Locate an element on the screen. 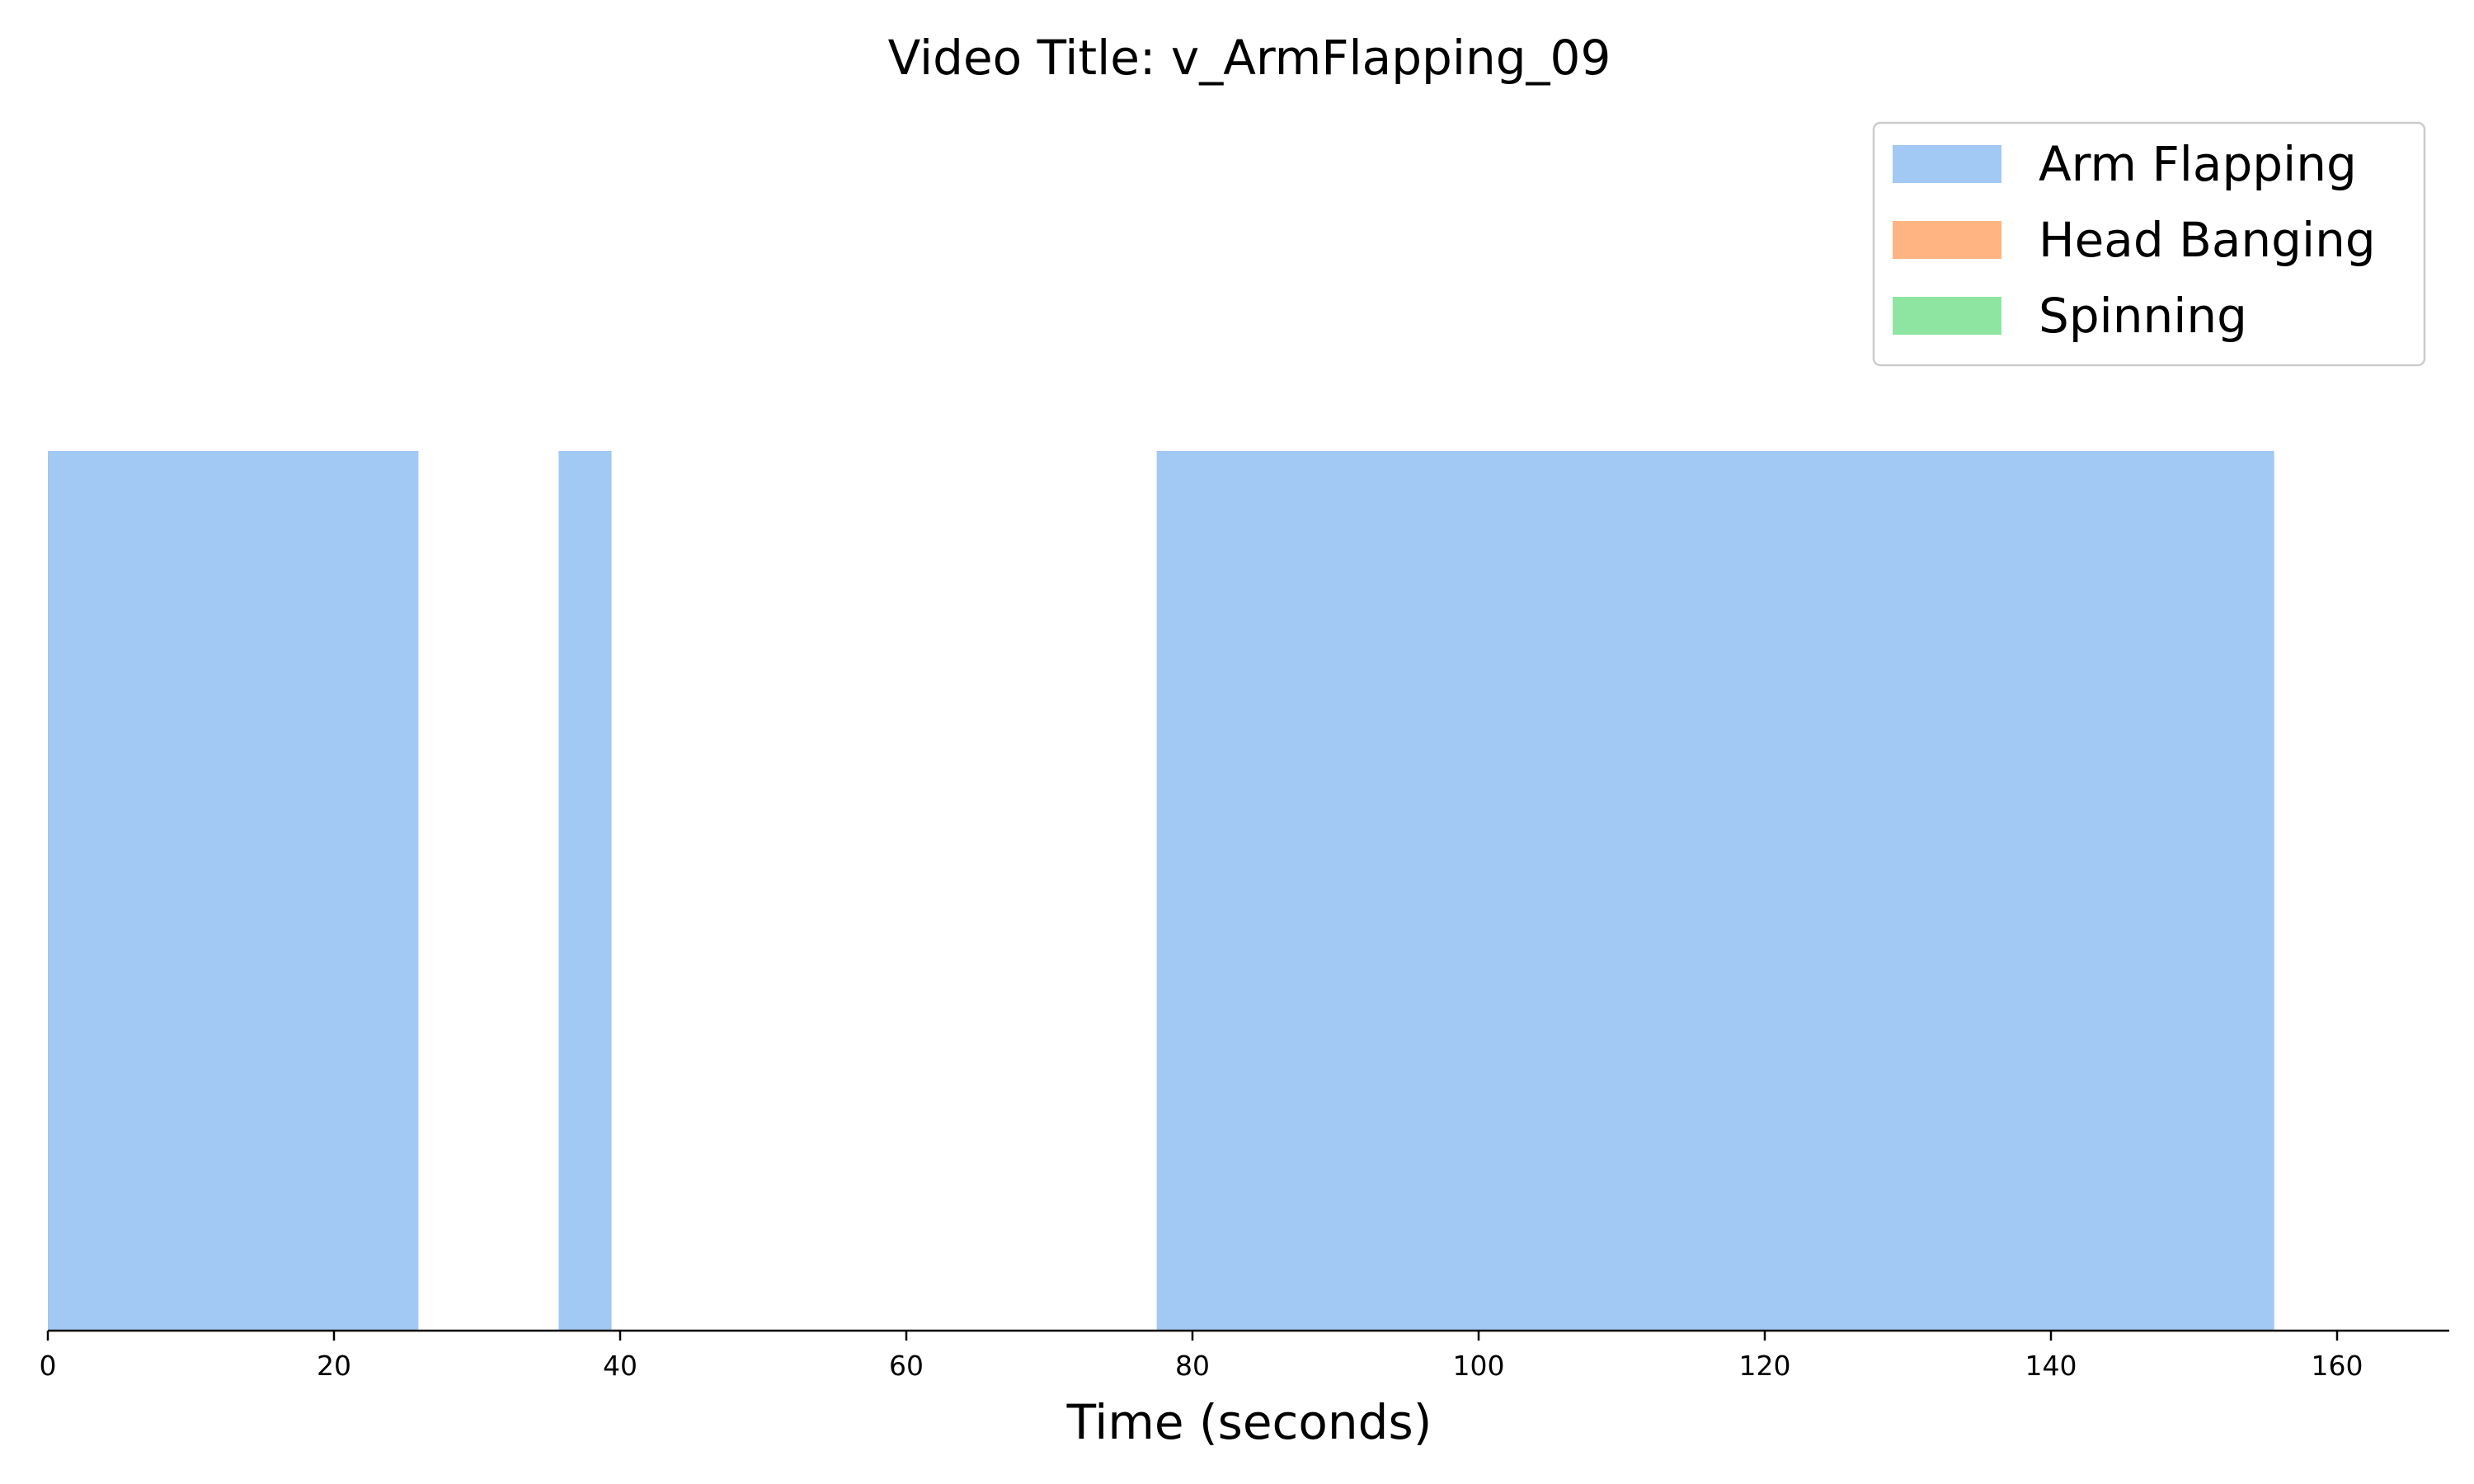  legend-label-arm-flapping: Arm Flapping is located at coordinates (2198, 164).